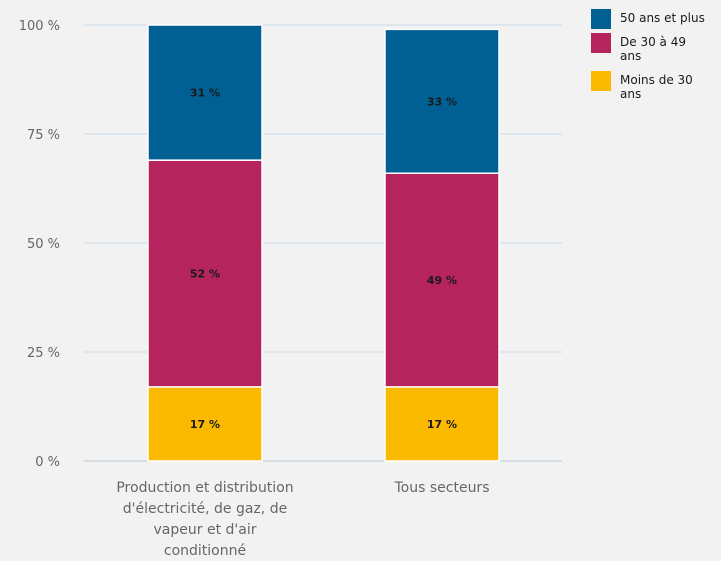 The width and height of the screenshot is (721, 561). I want to click on y-tick-label: 0 %, so click(47, 462).